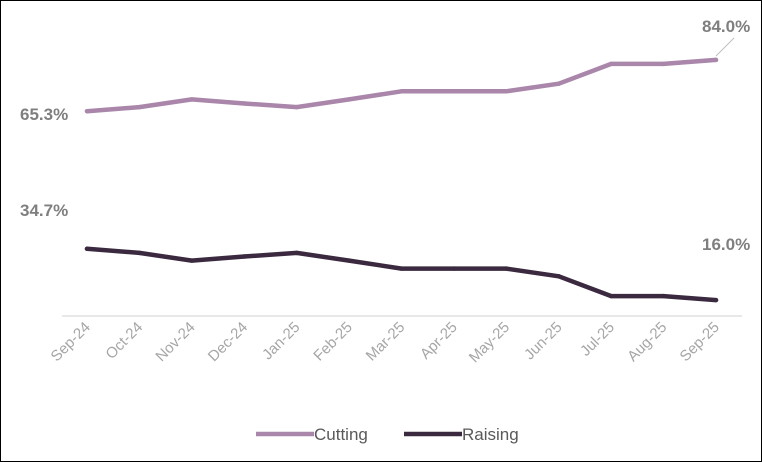 This screenshot has width=762, height=462. Describe the element at coordinates (71, 342) in the screenshot. I see `x-tick-label-sep-24: Sep-24` at that location.